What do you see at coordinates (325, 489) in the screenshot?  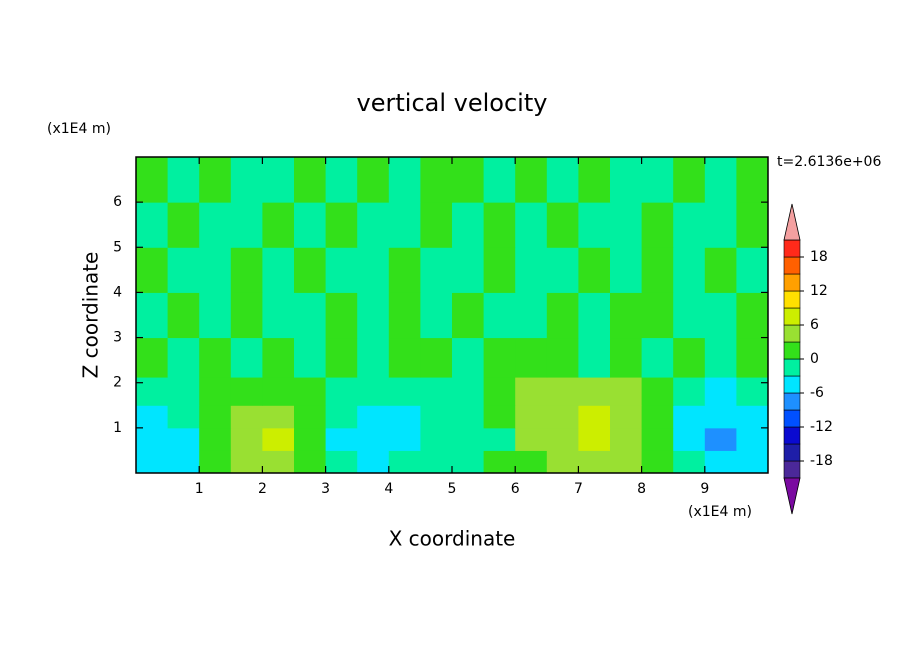 I see `x-tick-label: 3` at bounding box center [325, 489].